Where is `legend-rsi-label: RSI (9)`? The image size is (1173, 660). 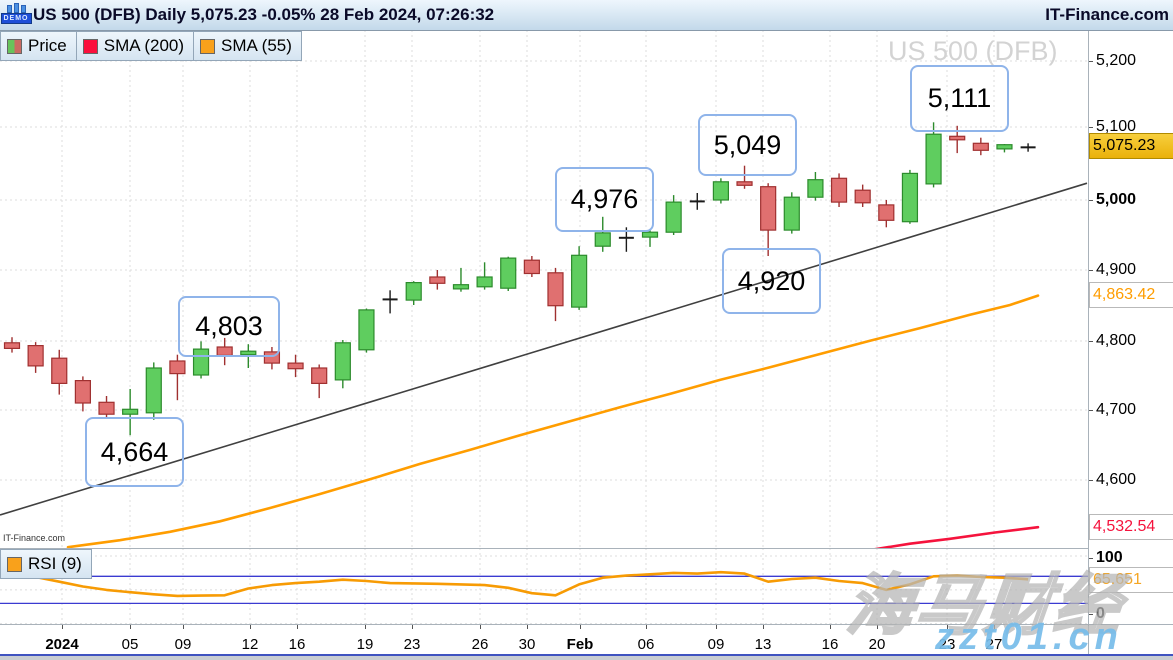
legend-rsi-label: RSI (9) is located at coordinates (55, 563).